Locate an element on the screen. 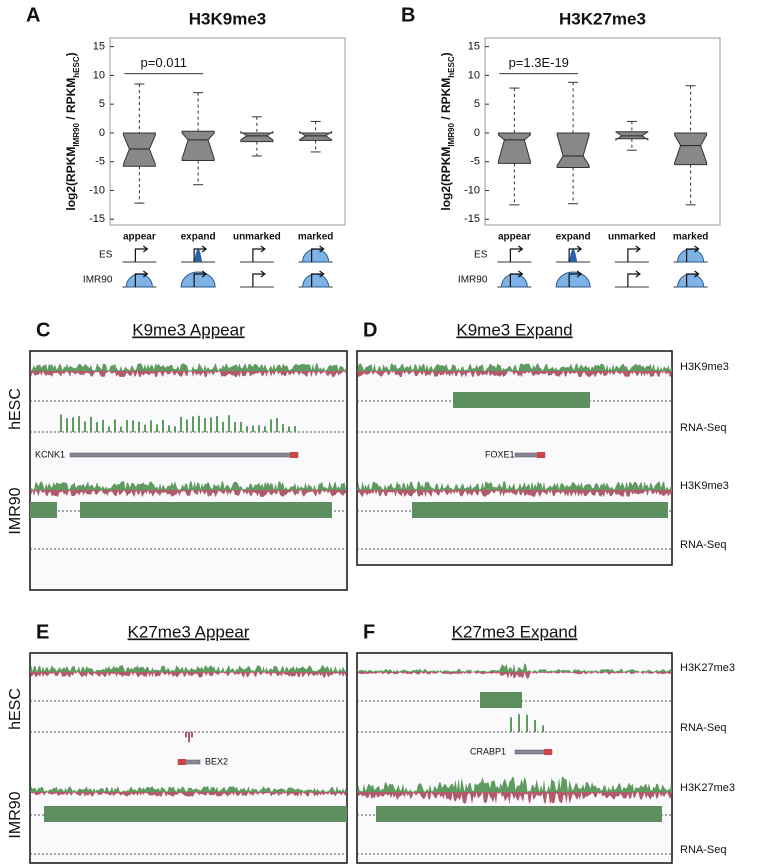 The height and width of the screenshot is (868, 762). panel-letter: F is located at coordinates (369, 632).